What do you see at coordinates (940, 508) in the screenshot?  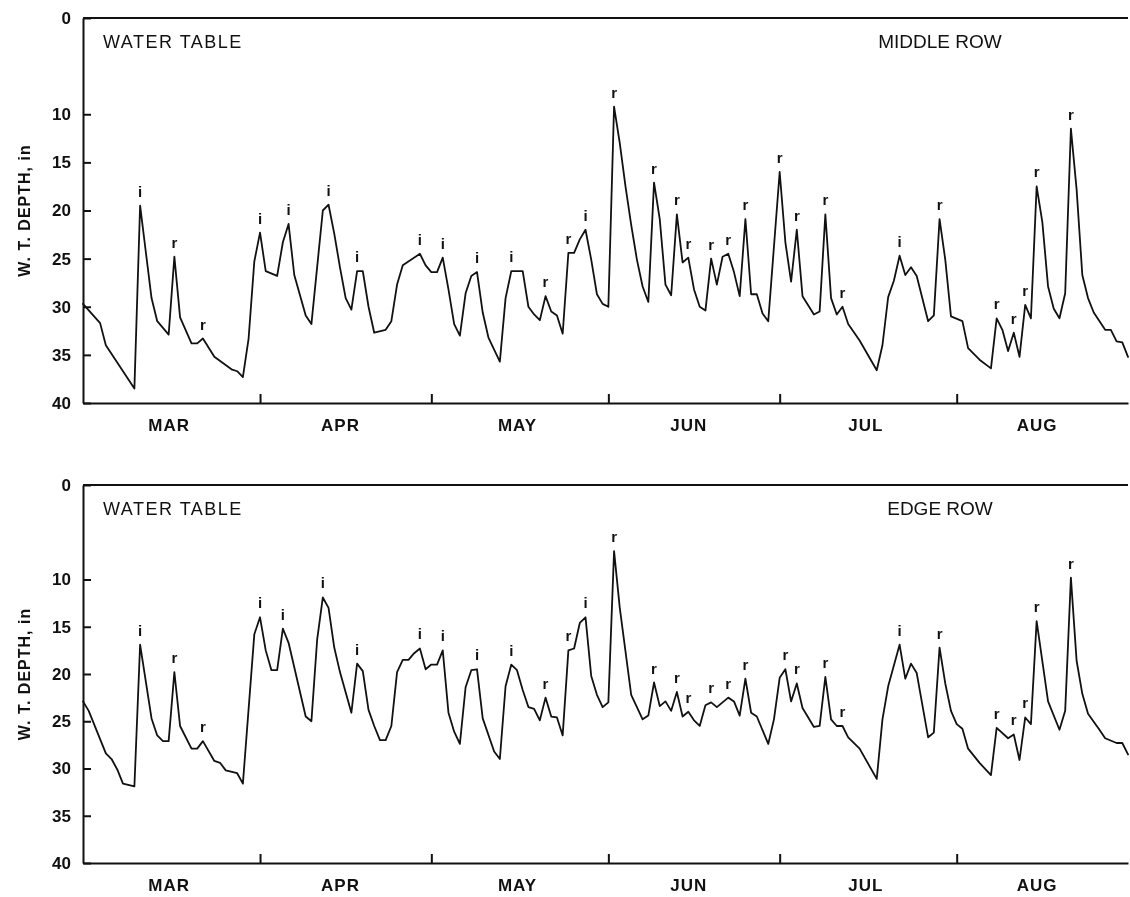 I see `text: EDGE ROW` at bounding box center [940, 508].